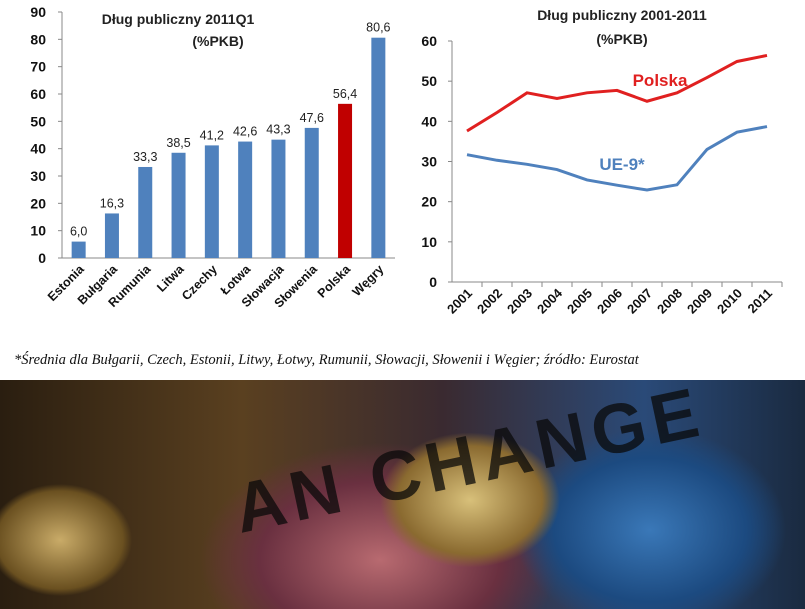 This screenshot has height=609, width=805. I want to click on x-tick-label: 2007, so click(639, 301).